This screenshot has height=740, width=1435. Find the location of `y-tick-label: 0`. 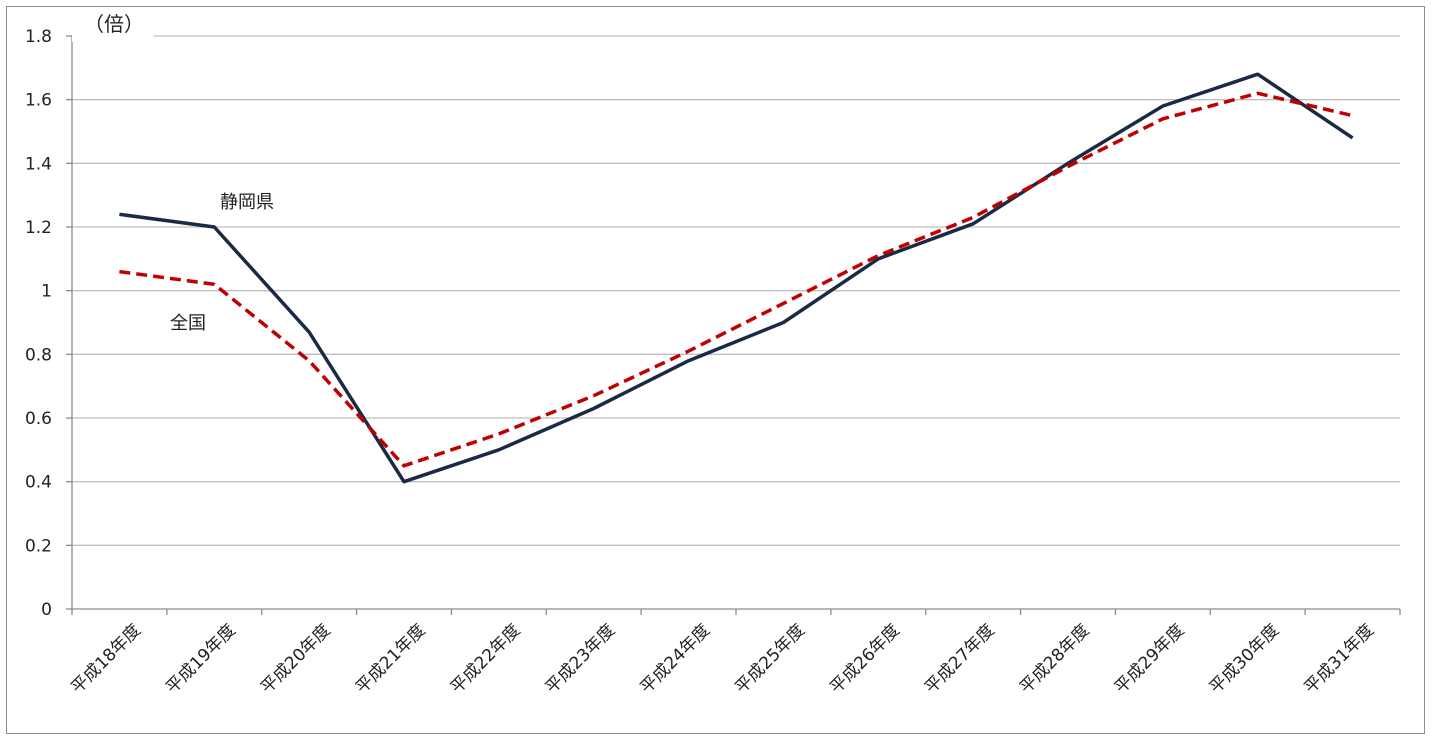

y-tick-label: 0 is located at coordinates (46, 610).